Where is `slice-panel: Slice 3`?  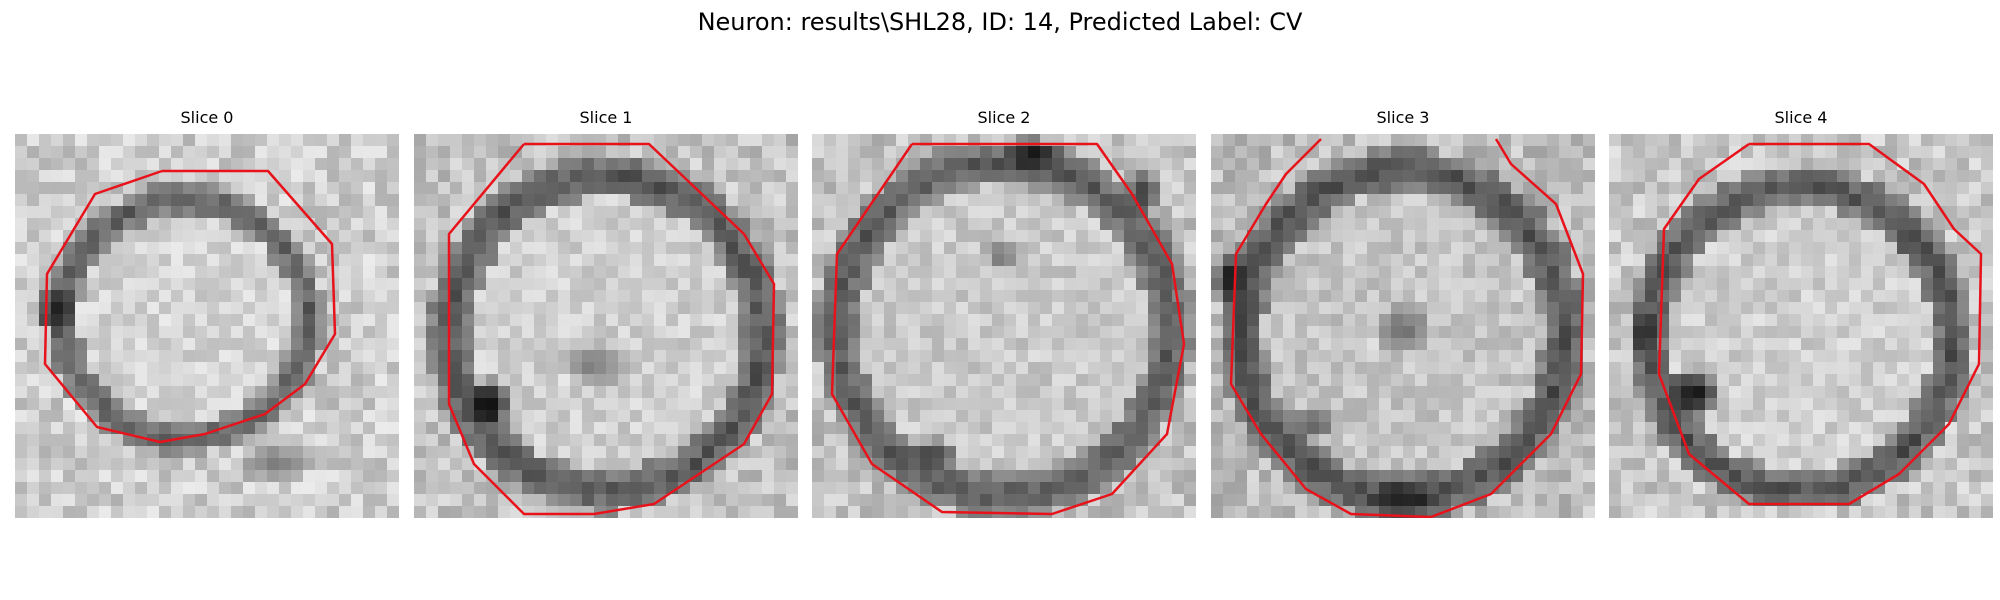
slice-panel: Slice 3 is located at coordinates (1403, 313).